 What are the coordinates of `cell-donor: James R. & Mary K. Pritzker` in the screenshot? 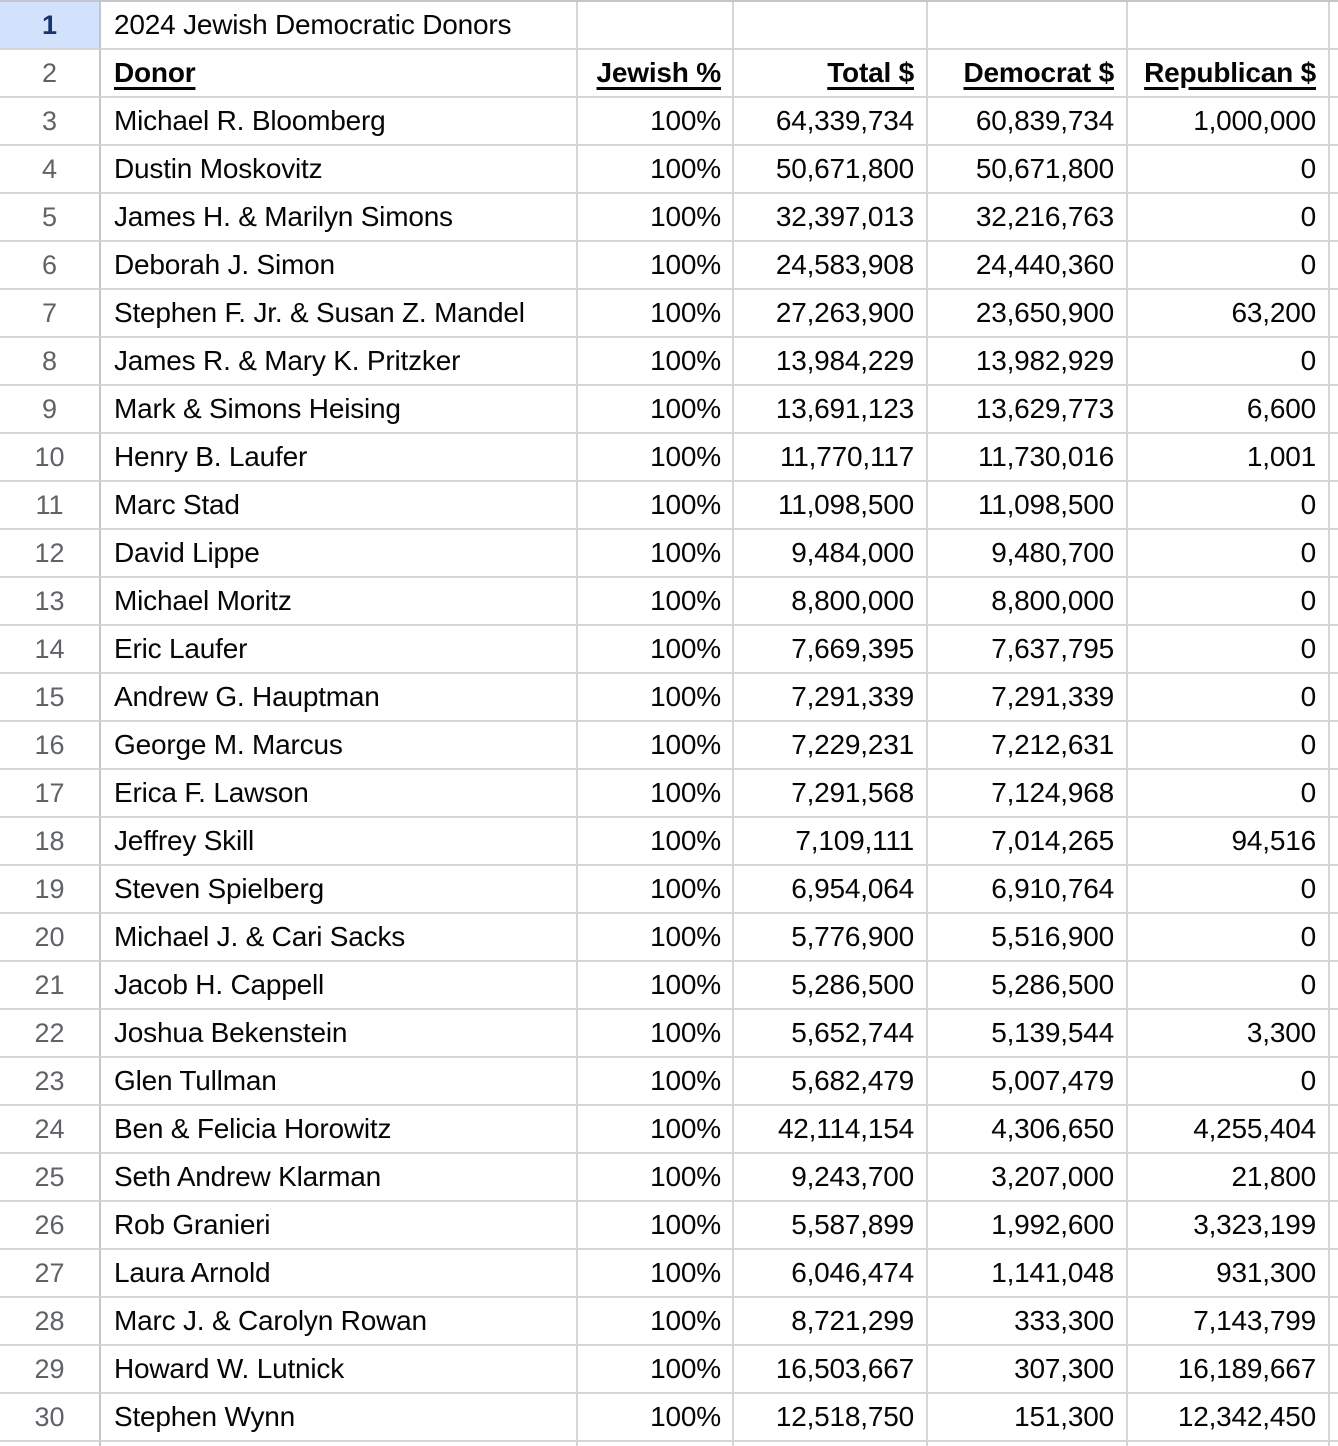 It's located at (339, 362).